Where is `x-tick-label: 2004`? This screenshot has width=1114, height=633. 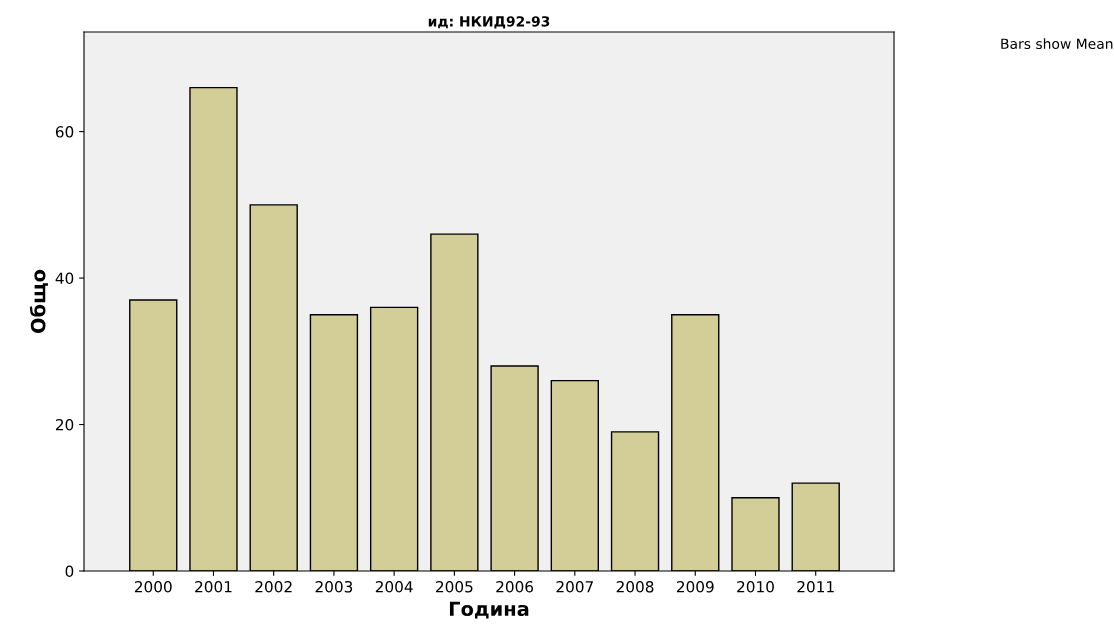 x-tick-label: 2004 is located at coordinates (394, 586).